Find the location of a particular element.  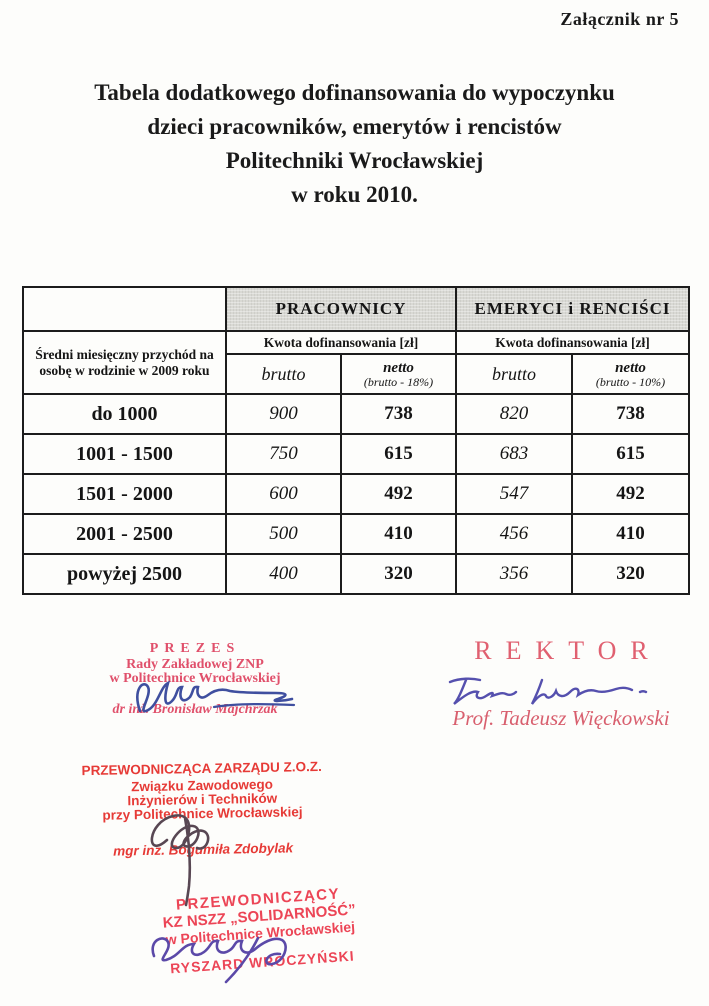

wroczynski-signature is located at coordinates (219, 960).